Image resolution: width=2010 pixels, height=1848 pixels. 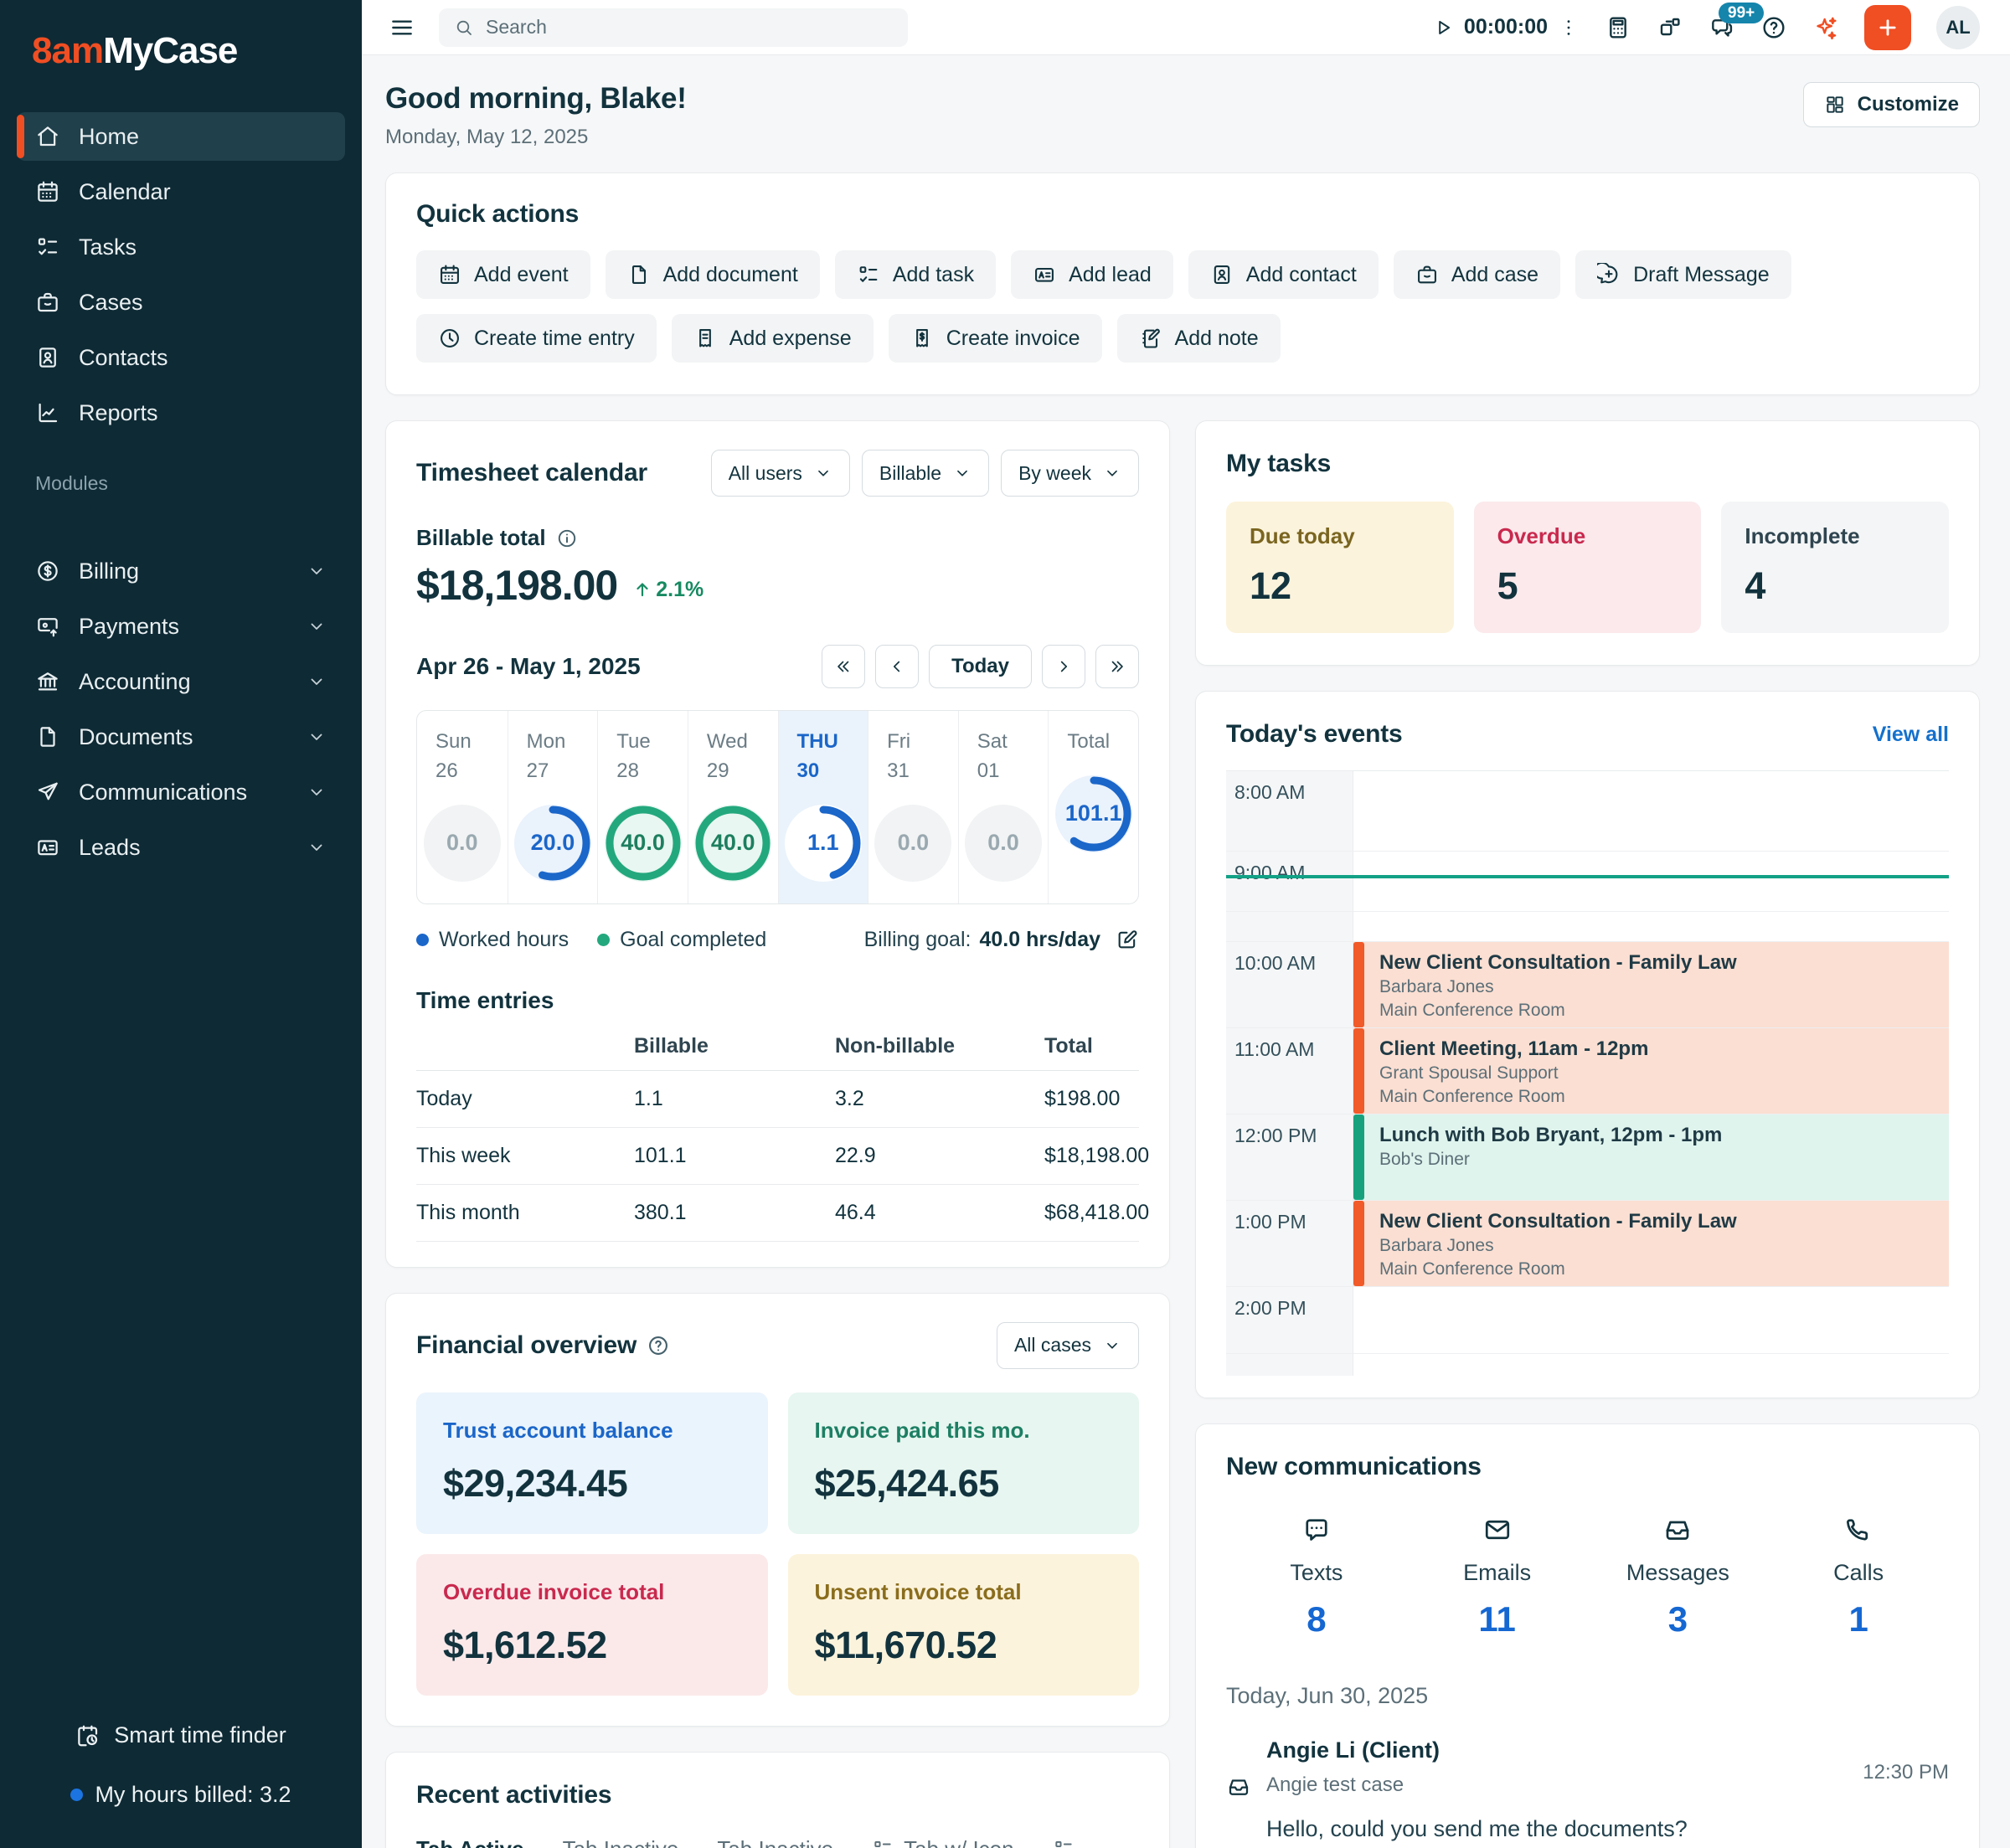 I want to click on tab-inactive-1: Tab Inactive, so click(x=621, y=1842).